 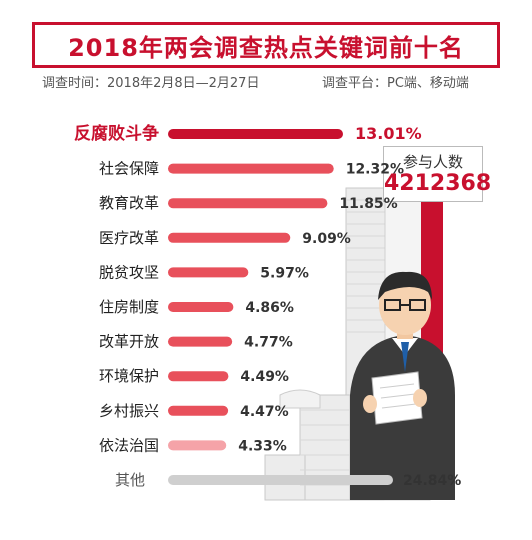 I want to click on data-label: 4.49%, so click(x=264, y=377).